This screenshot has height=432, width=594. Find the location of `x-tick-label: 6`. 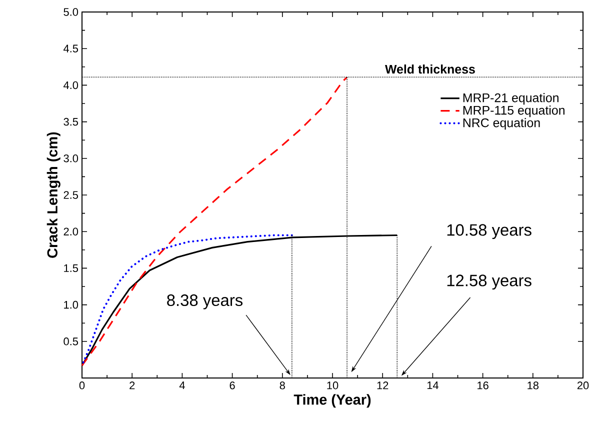

x-tick-label: 6 is located at coordinates (232, 386).